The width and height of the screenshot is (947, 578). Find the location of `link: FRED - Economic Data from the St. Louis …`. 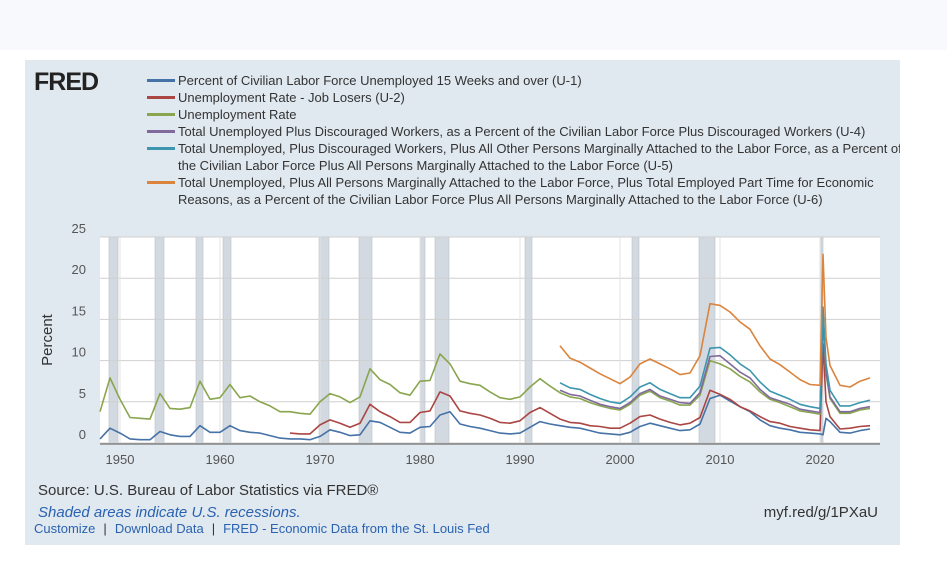

link: FRED - Economic Data from the St. Louis … is located at coordinates (356, 528).